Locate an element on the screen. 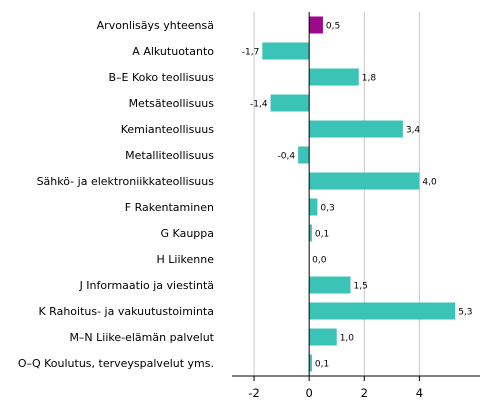 This screenshot has width=491, height=416. category-label: K Rahoitus- ja vakuutustoiminta is located at coordinates (126, 311).